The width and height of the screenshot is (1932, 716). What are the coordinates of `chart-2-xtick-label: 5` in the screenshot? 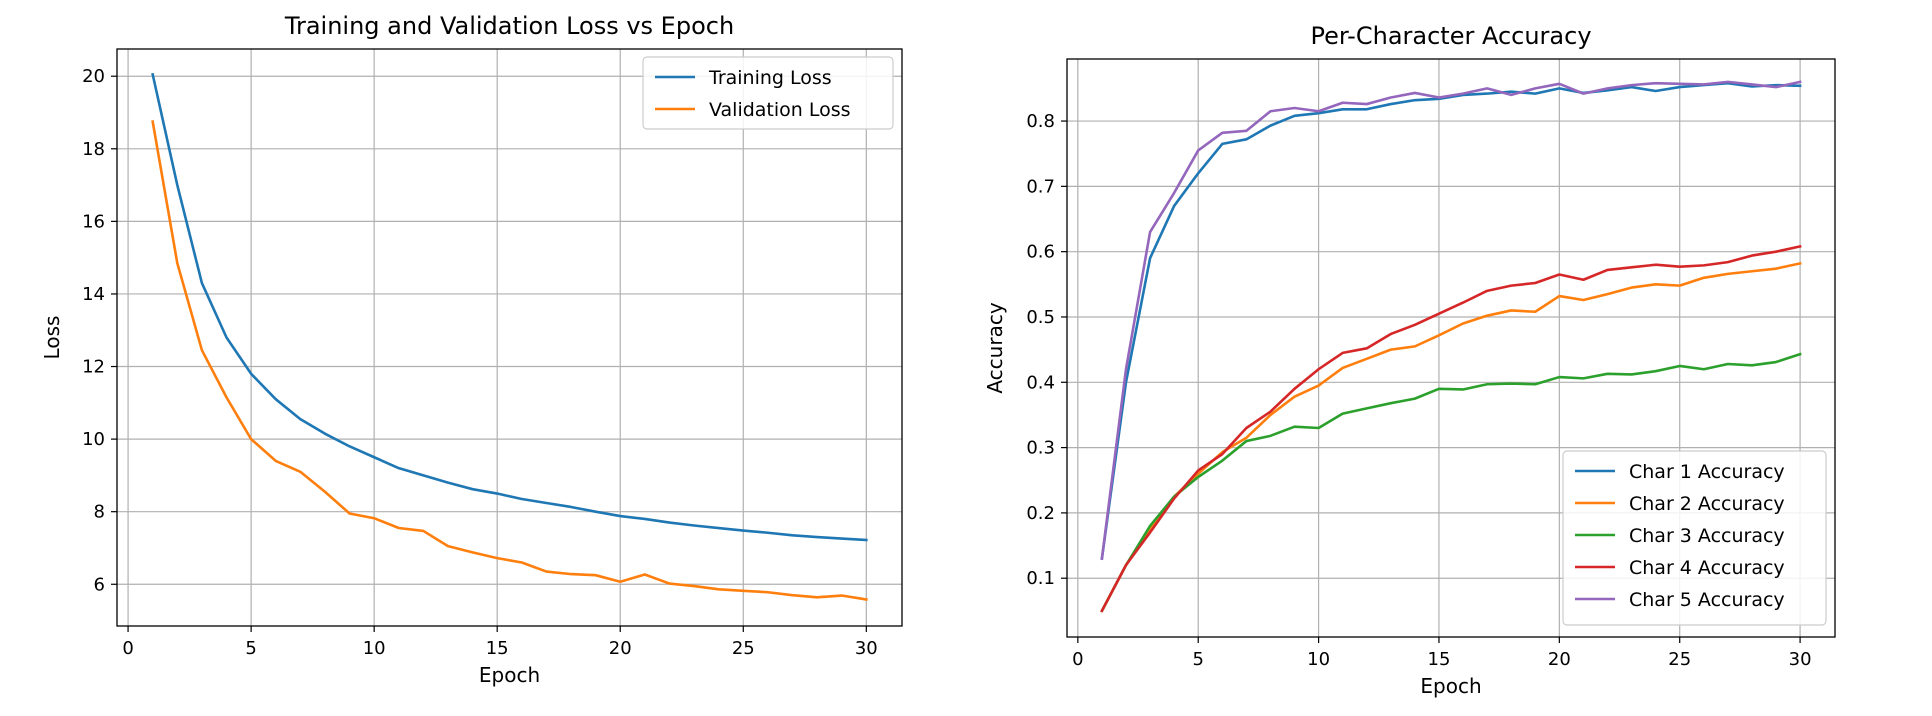 It's located at (1197, 659).